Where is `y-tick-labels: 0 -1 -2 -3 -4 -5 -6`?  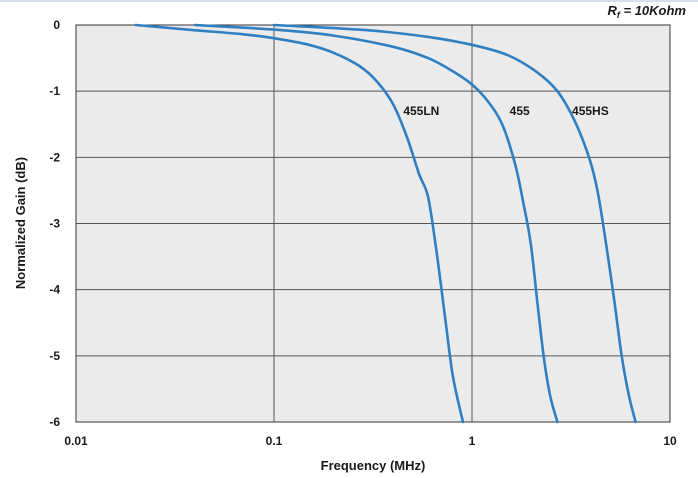 y-tick-labels: 0 -1 -2 -3 -4 -5 -6 is located at coordinates (54, 223).